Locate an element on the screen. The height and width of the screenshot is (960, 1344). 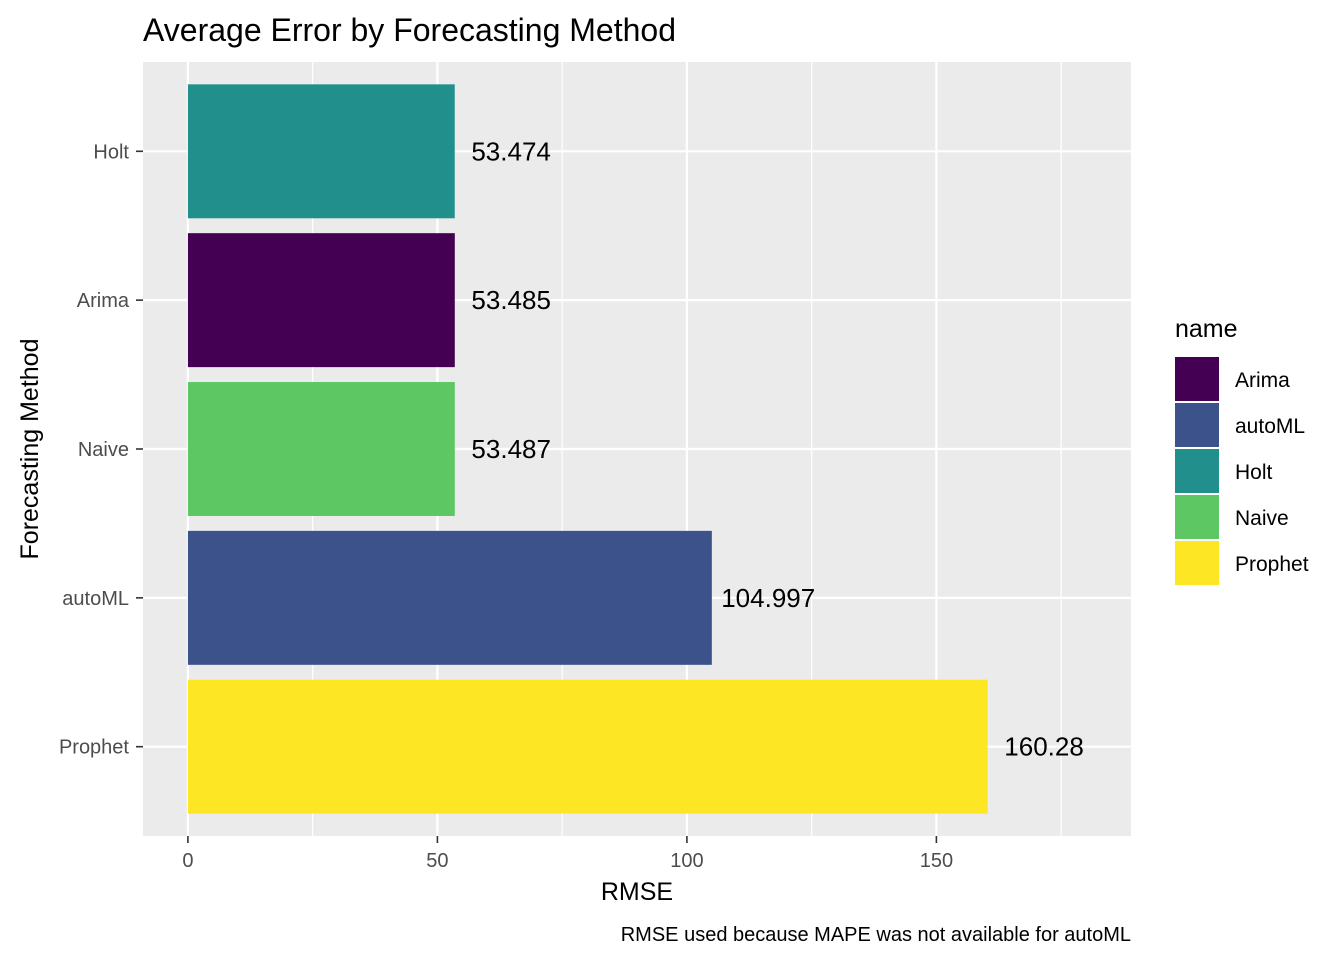
bar-holt is located at coordinates (321, 151).